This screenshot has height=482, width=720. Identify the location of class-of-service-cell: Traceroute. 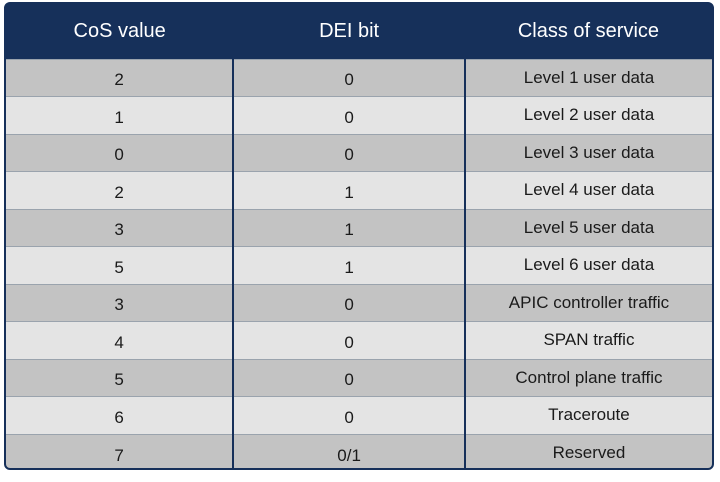
(588, 415).